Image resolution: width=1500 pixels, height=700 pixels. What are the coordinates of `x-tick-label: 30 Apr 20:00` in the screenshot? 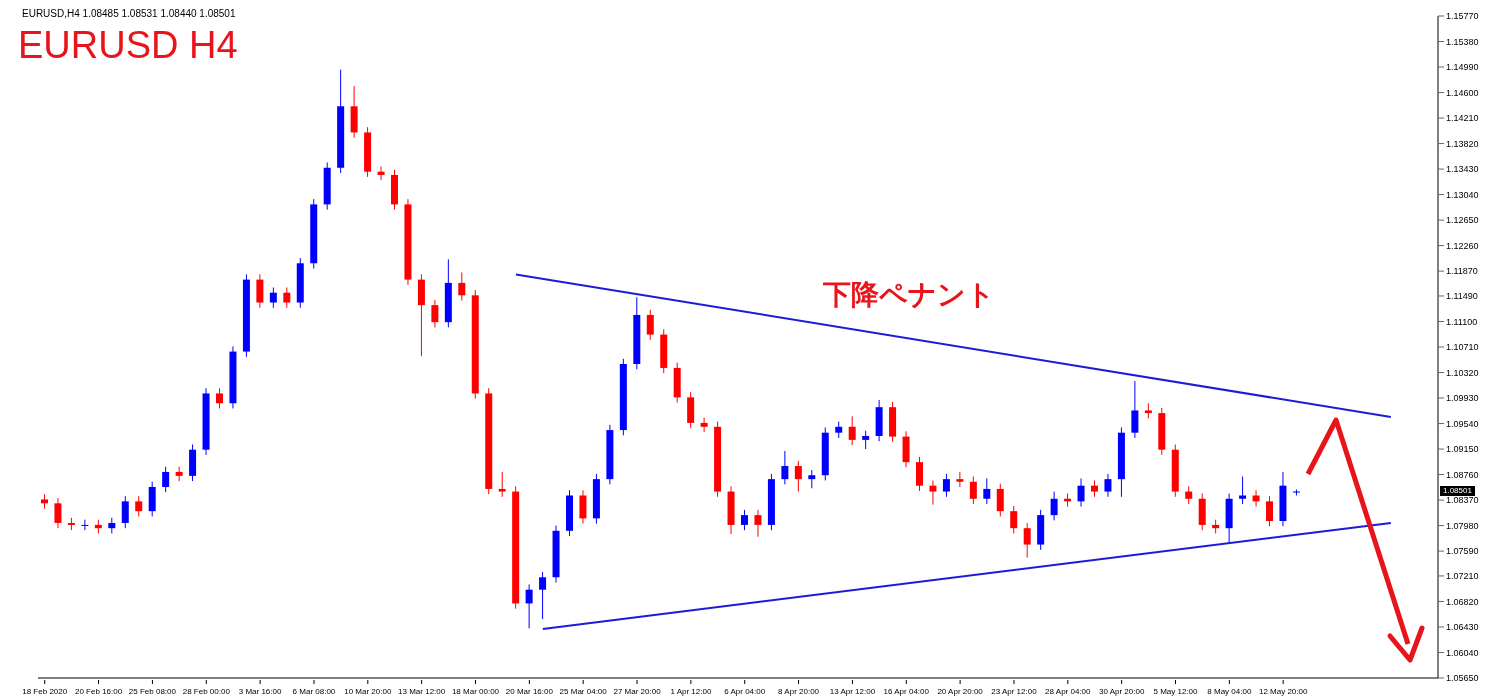 It's located at (1121, 691).